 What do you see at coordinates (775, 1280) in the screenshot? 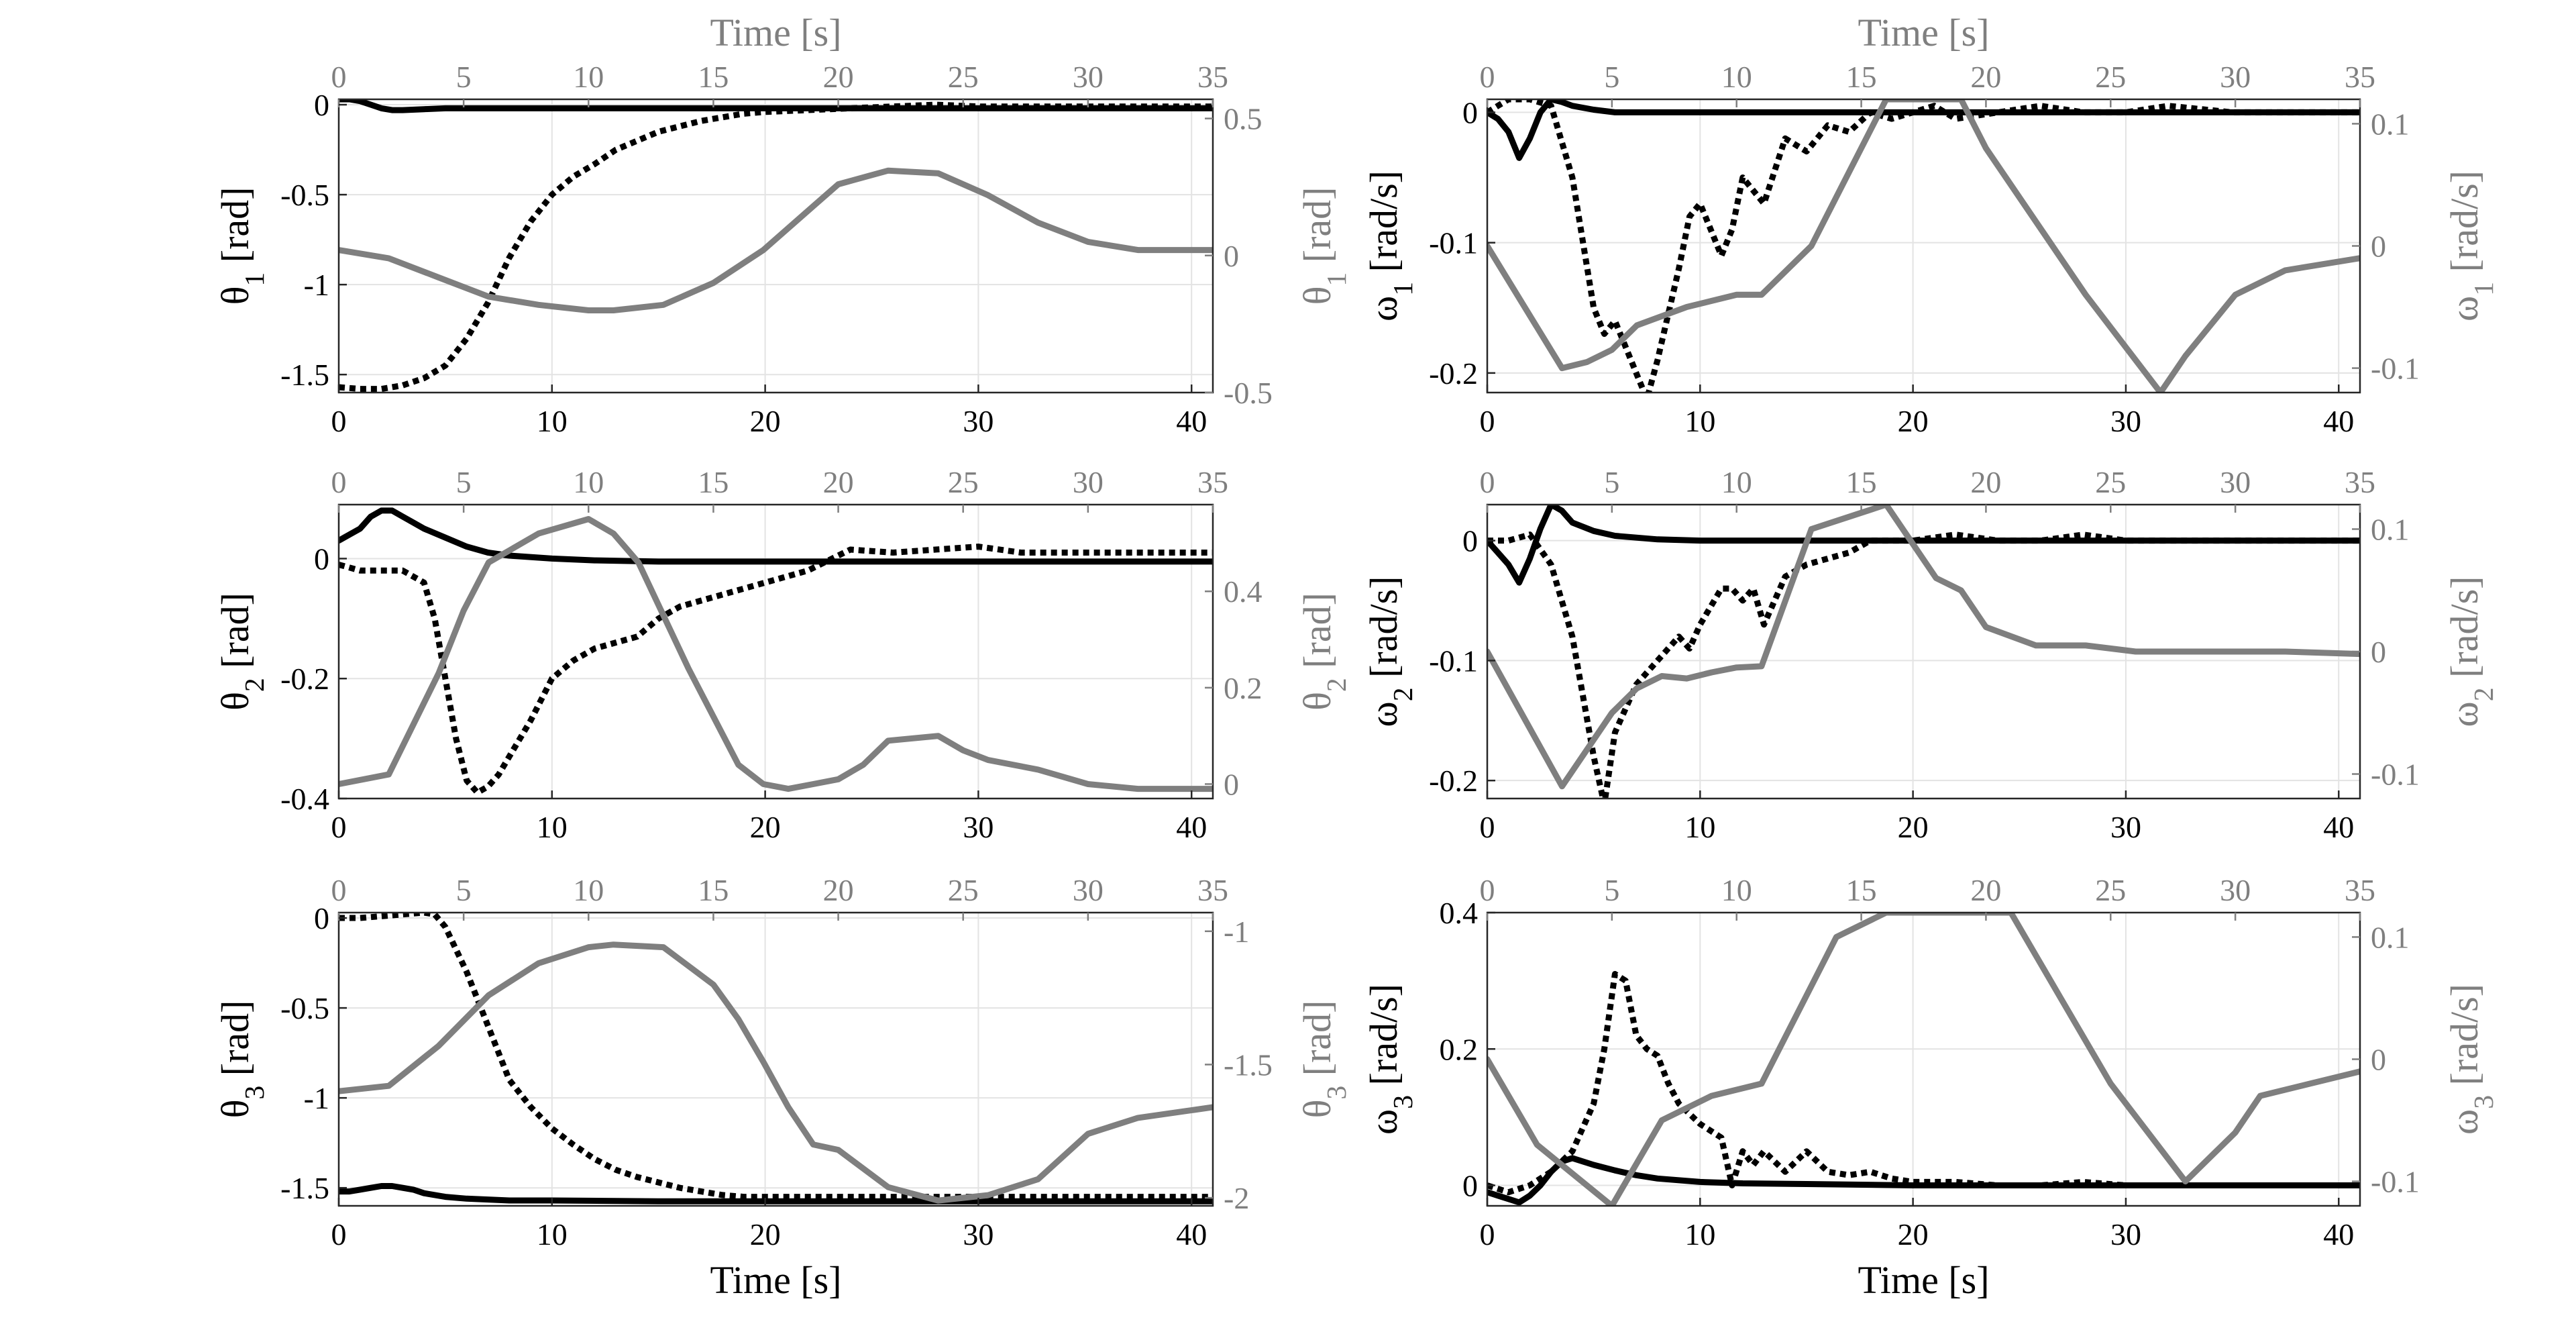
I see `x-axis-label-bottom: Time [s]` at bounding box center [775, 1280].